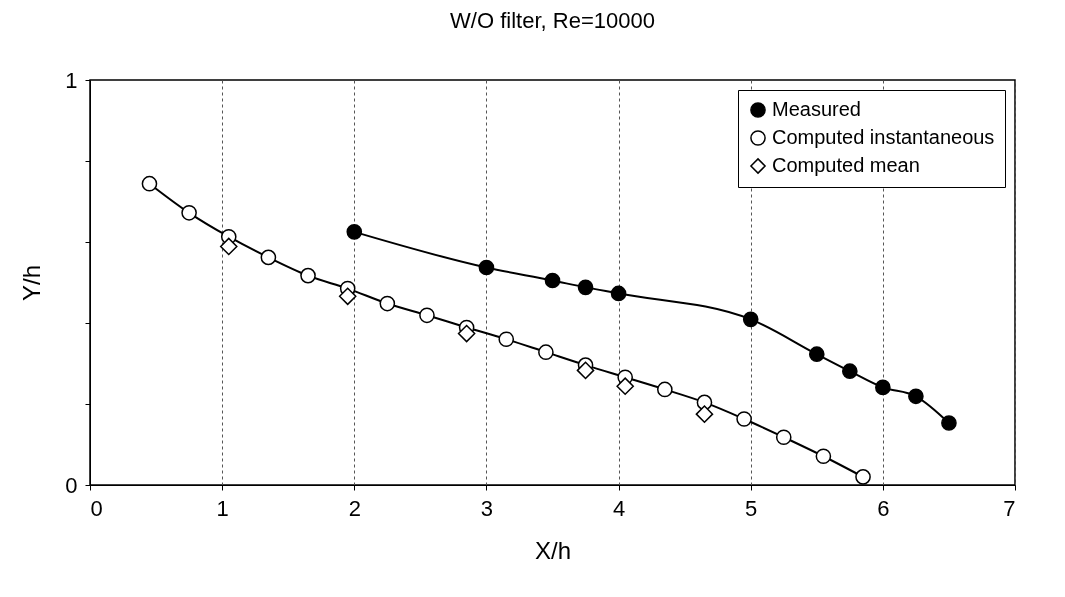 This screenshot has width=1065, height=597. What do you see at coordinates (846, 165) in the screenshot?
I see `legend-label: Computed mean` at bounding box center [846, 165].